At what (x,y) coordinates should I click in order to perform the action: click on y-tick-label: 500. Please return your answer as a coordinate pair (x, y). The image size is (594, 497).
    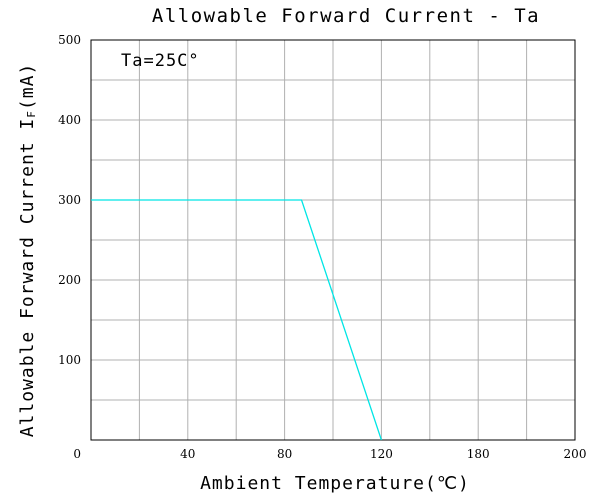
    Looking at the image, I should click on (69, 40).